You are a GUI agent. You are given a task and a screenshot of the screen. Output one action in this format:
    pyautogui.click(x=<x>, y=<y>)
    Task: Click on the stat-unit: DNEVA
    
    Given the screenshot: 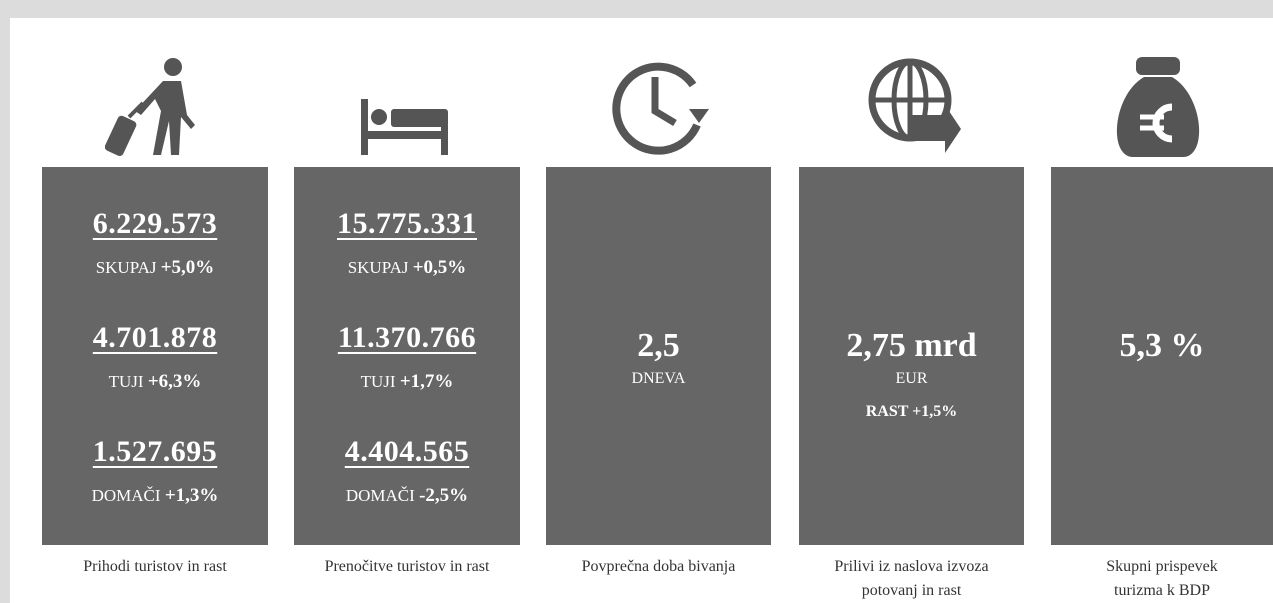 What is the action you would take?
    pyautogui.click(x=658, y=378)
    